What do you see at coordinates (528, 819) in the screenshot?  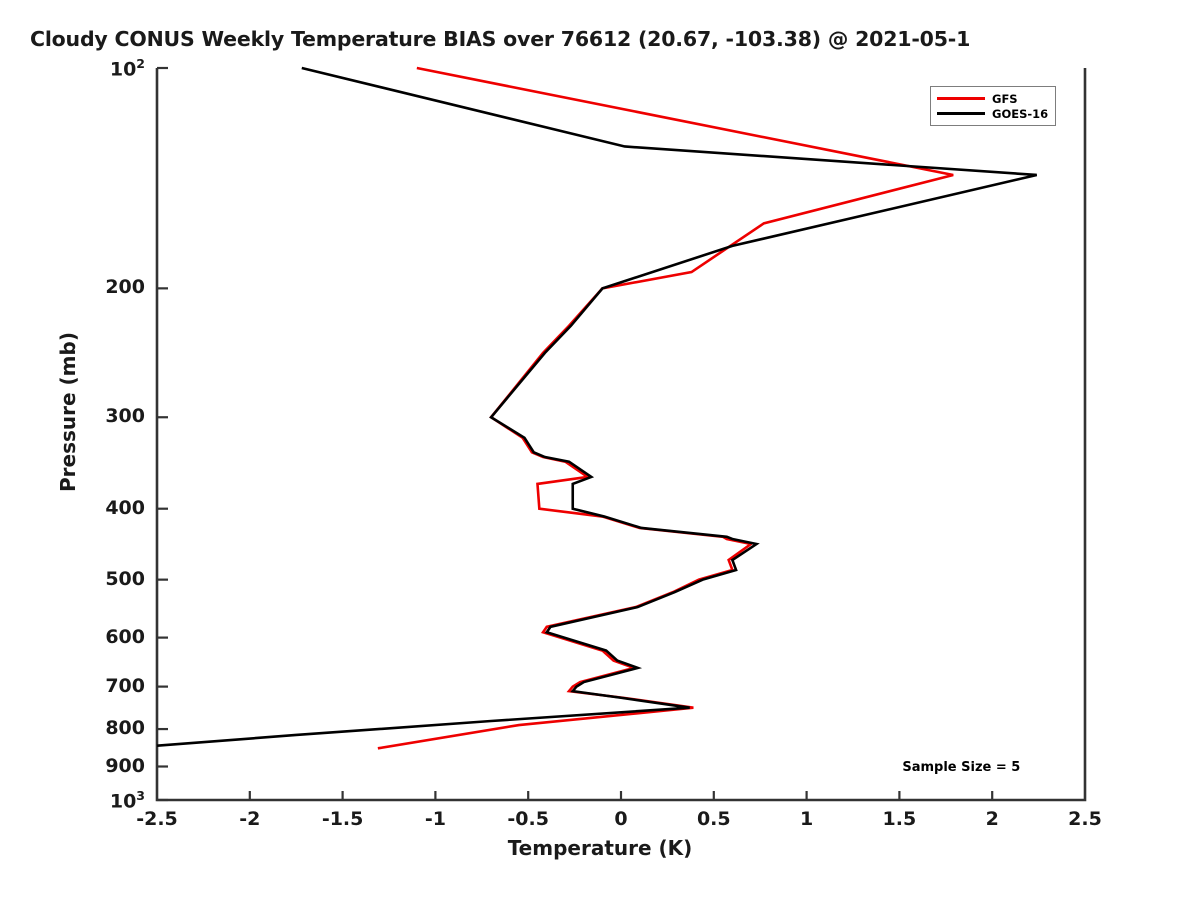 I see `x-tick-label: -0.5` at bounding box center [528, 819].